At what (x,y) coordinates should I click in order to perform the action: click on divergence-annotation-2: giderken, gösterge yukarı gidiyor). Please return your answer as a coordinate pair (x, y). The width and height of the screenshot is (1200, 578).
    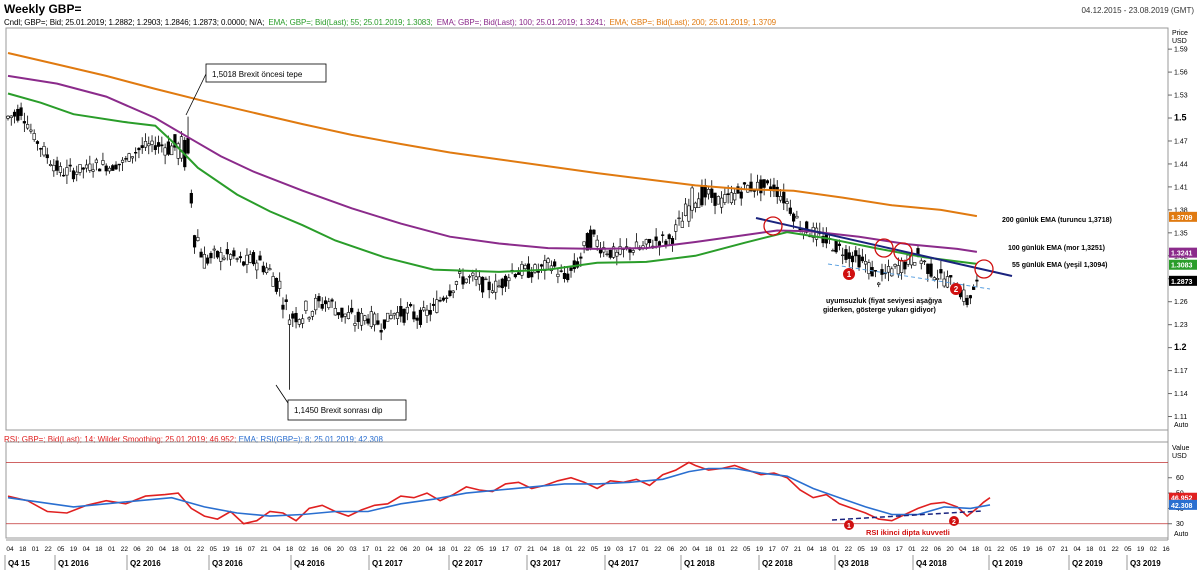
    Looking at the image, I should click on (879, 310).